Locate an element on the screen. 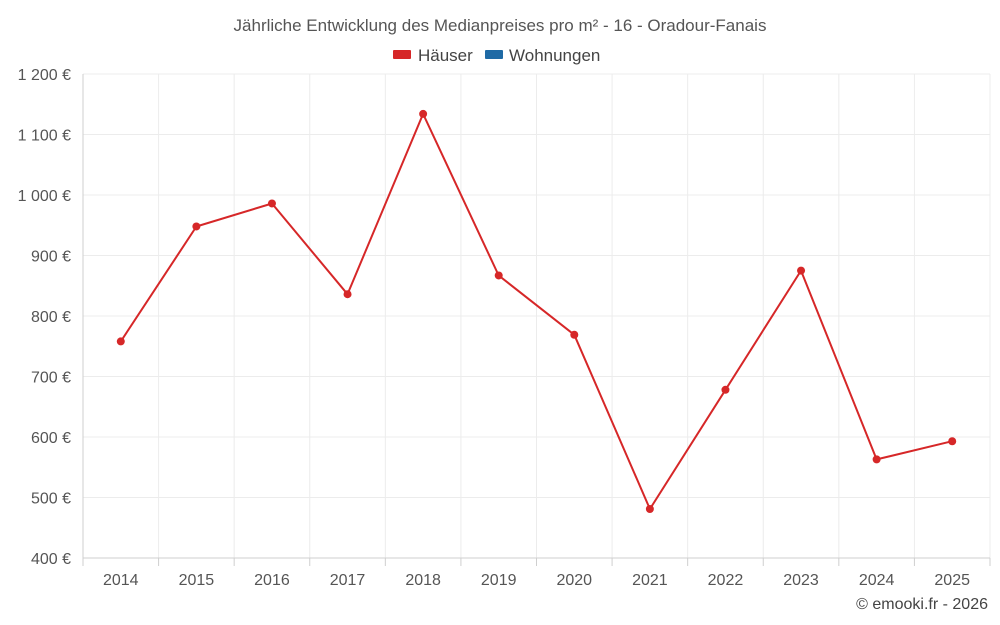 Image resolution: width=1000 pixels, height=625 pixels. x-tick-label: 2019 is located at coordinates (499, 580).